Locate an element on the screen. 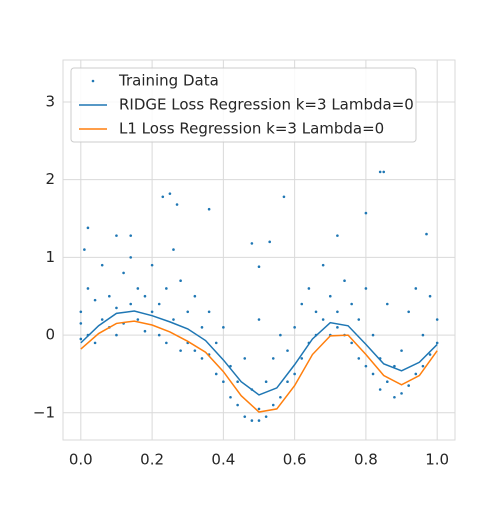 The image size is (504, 508). y-tick-label: 3 is located at coordinates (50, 101).